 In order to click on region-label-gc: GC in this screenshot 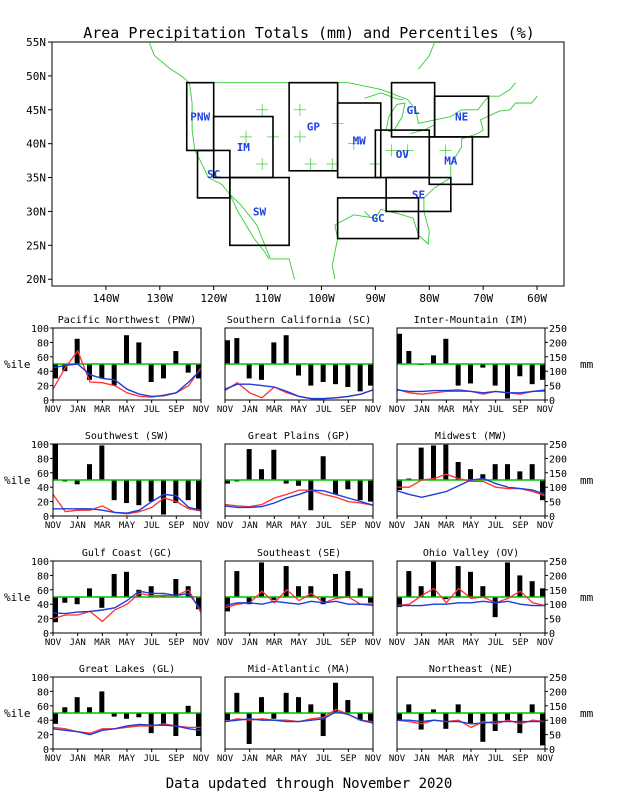, I will do `click(377, 218)`.